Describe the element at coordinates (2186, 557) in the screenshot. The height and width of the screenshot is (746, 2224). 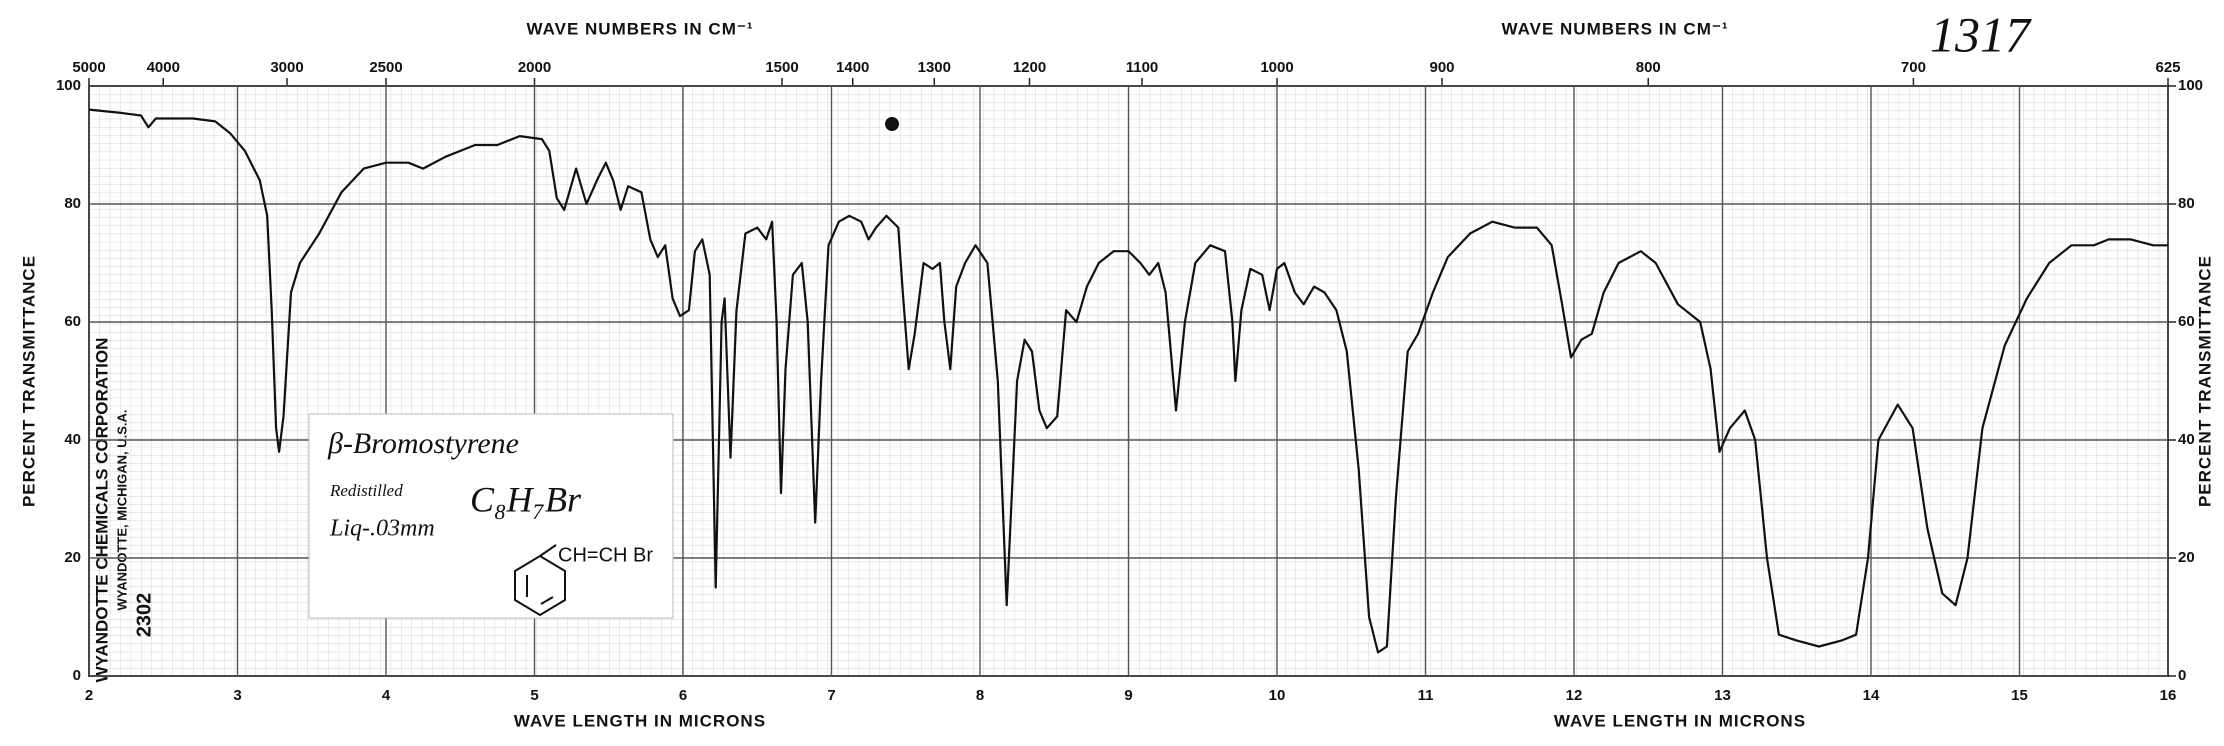
I see `y2-tick-label: 20` at that location.